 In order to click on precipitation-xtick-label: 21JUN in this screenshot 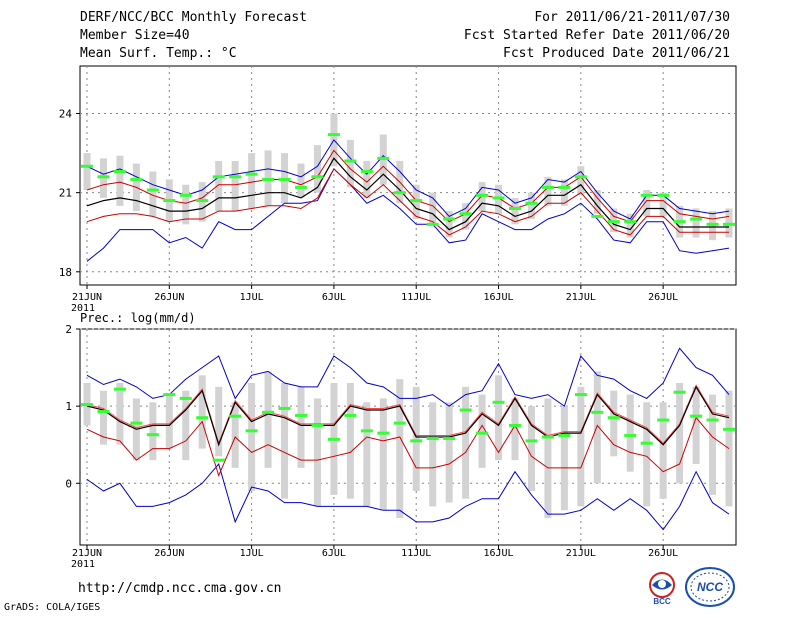, I will do `click(87, 553)`.